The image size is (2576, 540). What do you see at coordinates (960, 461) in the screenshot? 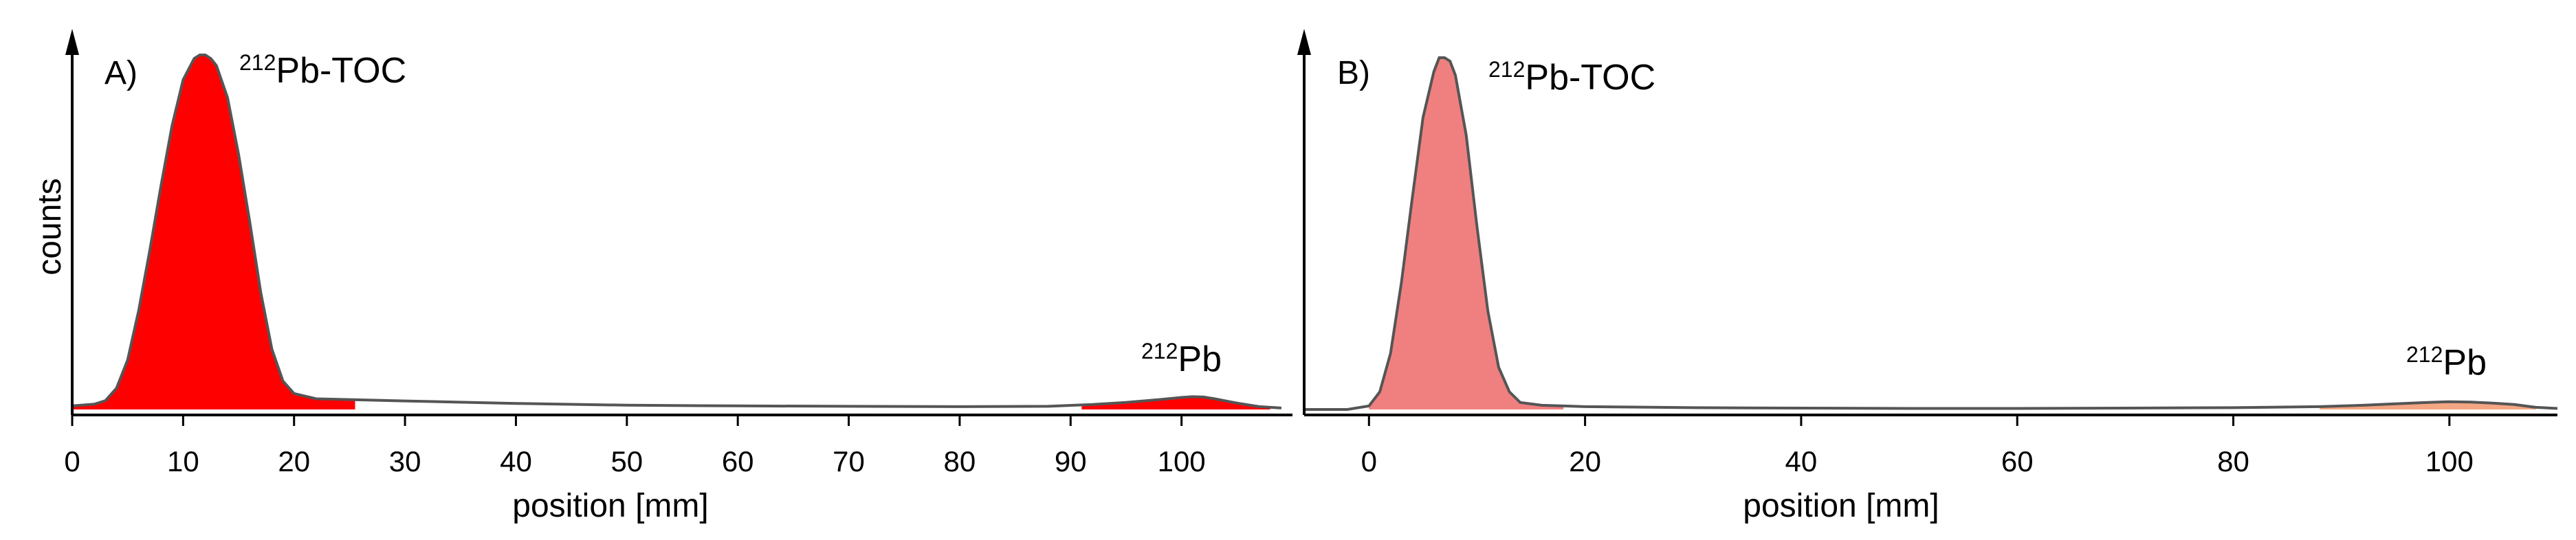
I see `panel-a-xtick-label: 80` at bounding box center [960, 461].